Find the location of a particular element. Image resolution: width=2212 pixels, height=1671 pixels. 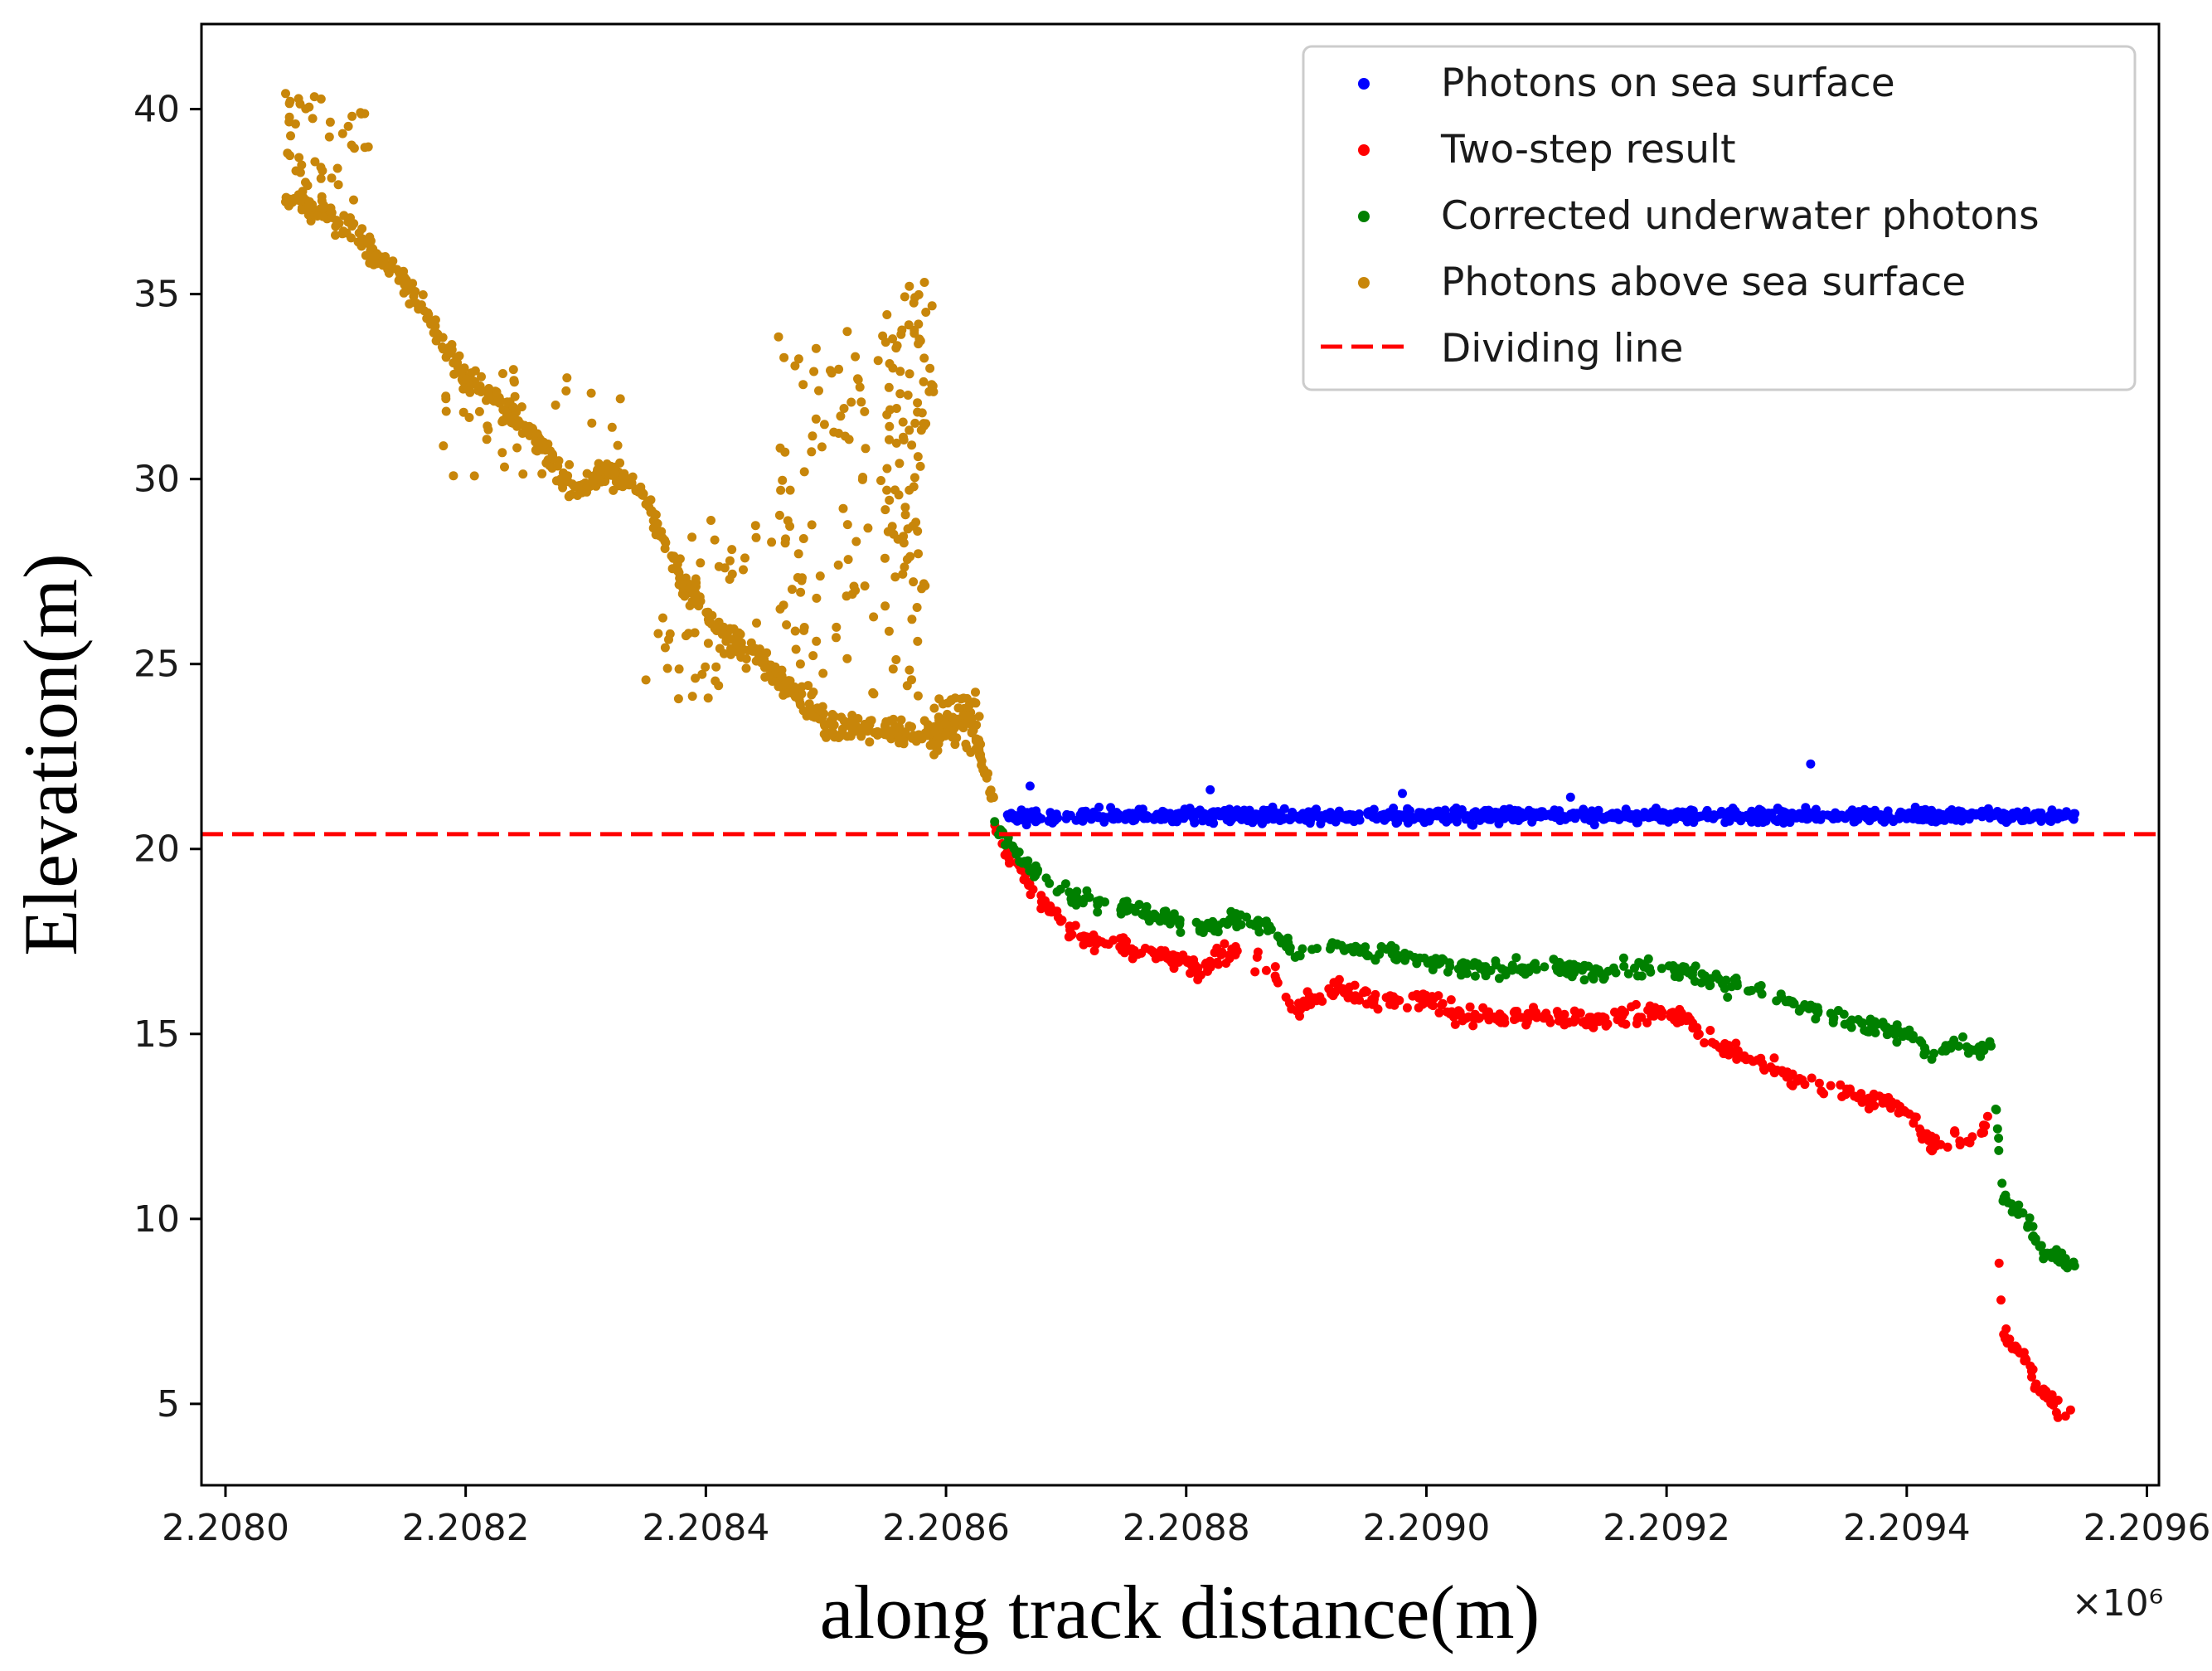

y-tick-label: 20 is located at coordinates (156, 849).